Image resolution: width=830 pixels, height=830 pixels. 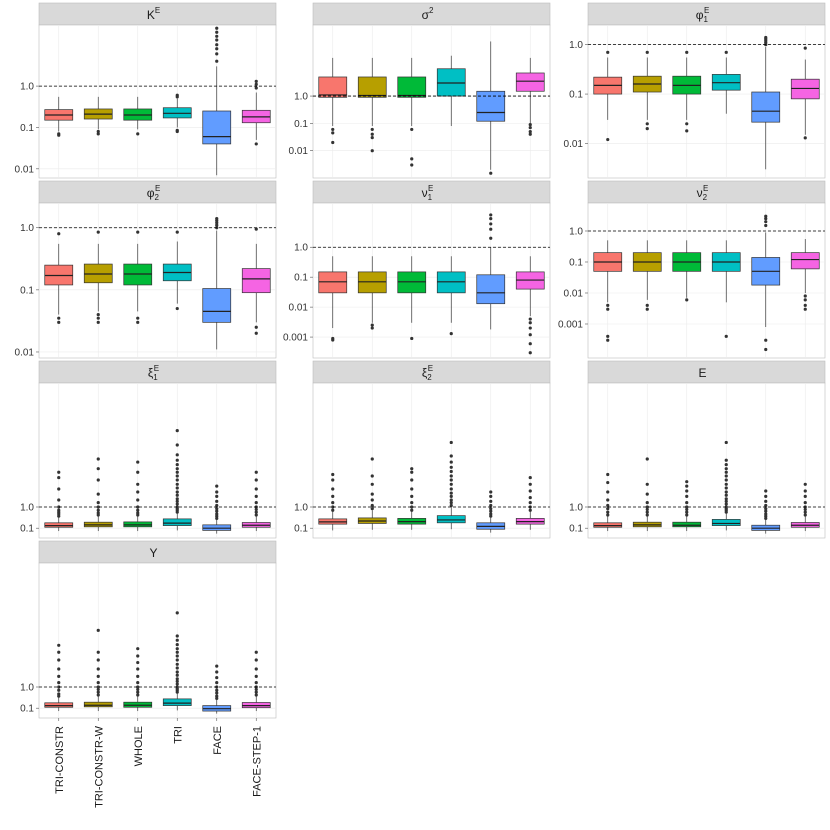 What do you see at coordinates (422, 449) in the screenshot?
I see `facet-panel-7: ξ2E 0.1 1.0` at bounding box center [422, 449].